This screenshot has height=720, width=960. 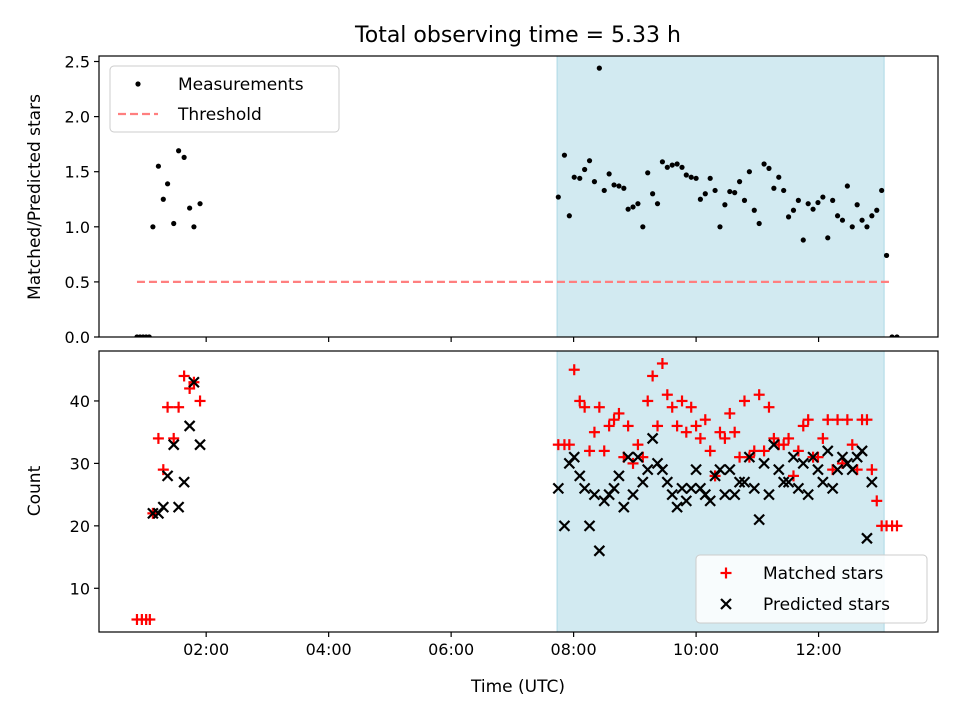 What do you see at coordinates (819, 649) in the screenshot?
I see `x-tick-label: 12:00` at bounding box center [819, 649].